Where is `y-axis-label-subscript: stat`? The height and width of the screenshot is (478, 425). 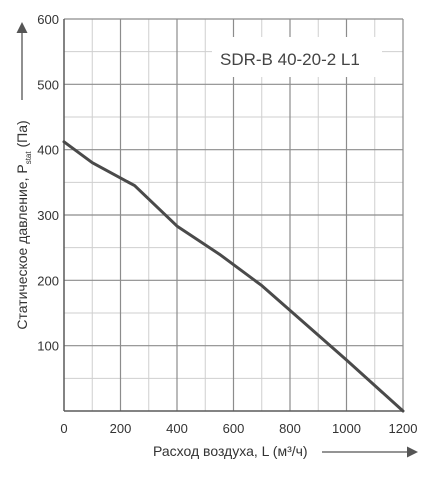 y-axis-label-subscript: stat is located at coordinates (28, 158).